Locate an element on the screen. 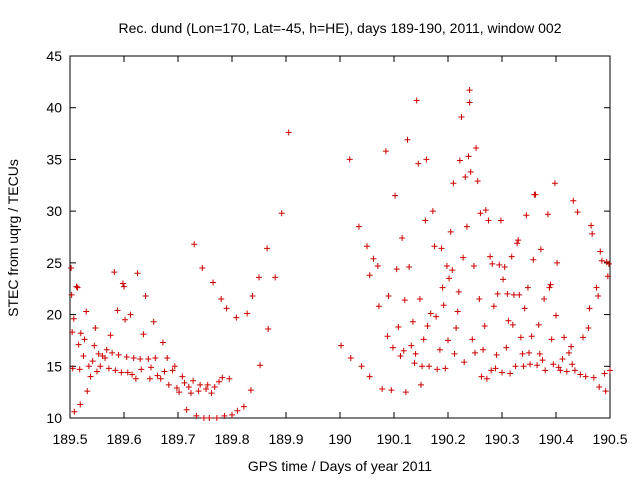  x-tick-label: 190 is located at coordinates (340, 439).